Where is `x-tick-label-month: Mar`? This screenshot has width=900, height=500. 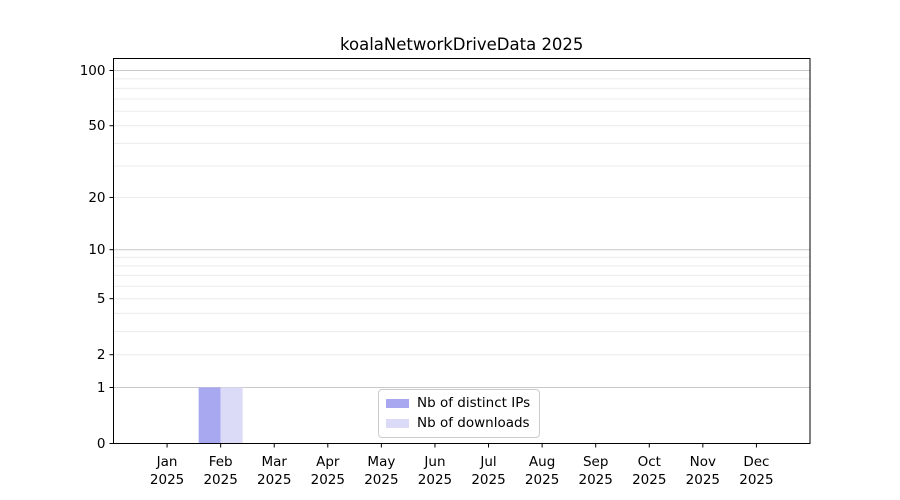 x-tick-label-month: Mar is located at coordinates (274, 462).